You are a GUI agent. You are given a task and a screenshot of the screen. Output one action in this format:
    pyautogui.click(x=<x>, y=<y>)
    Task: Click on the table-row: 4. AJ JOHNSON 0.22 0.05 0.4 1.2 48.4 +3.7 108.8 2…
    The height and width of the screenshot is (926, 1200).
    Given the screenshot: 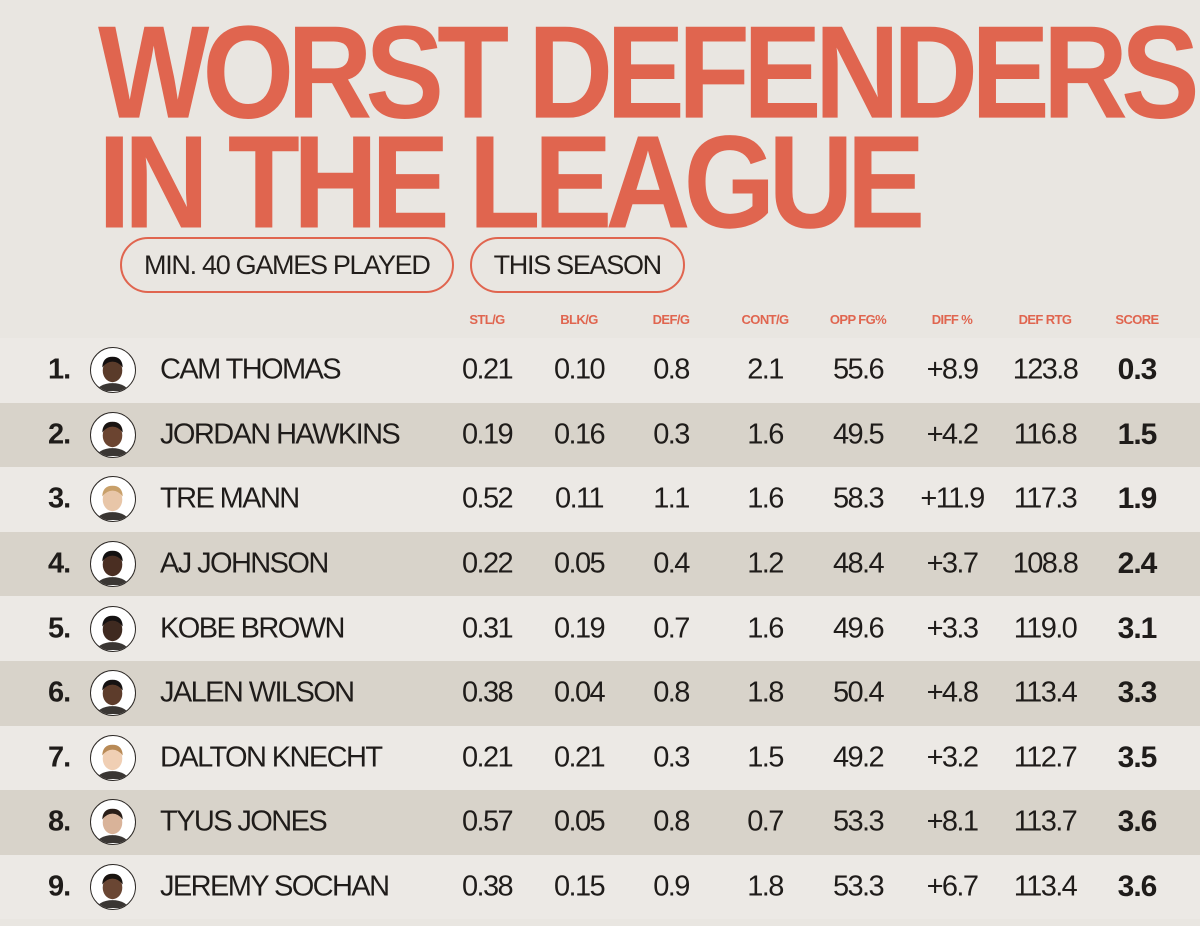 What is the action you would take?
    pyautogui.click(x=600, y=564)
    